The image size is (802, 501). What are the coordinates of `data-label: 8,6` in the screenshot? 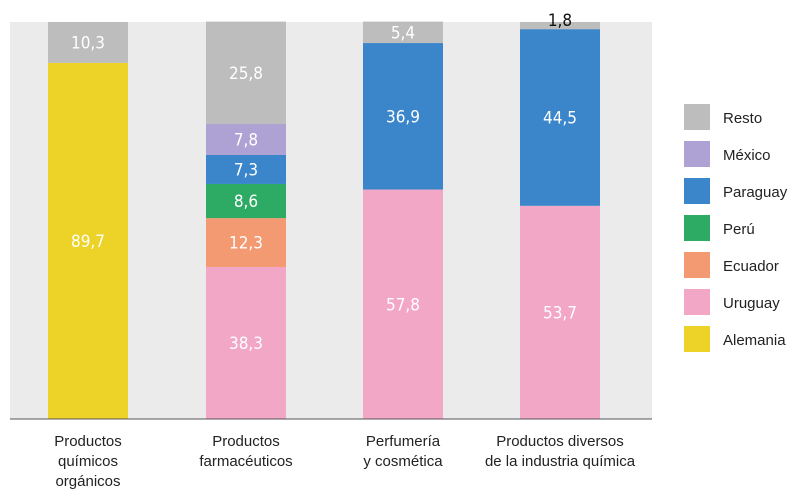 It's located at (246, 202).